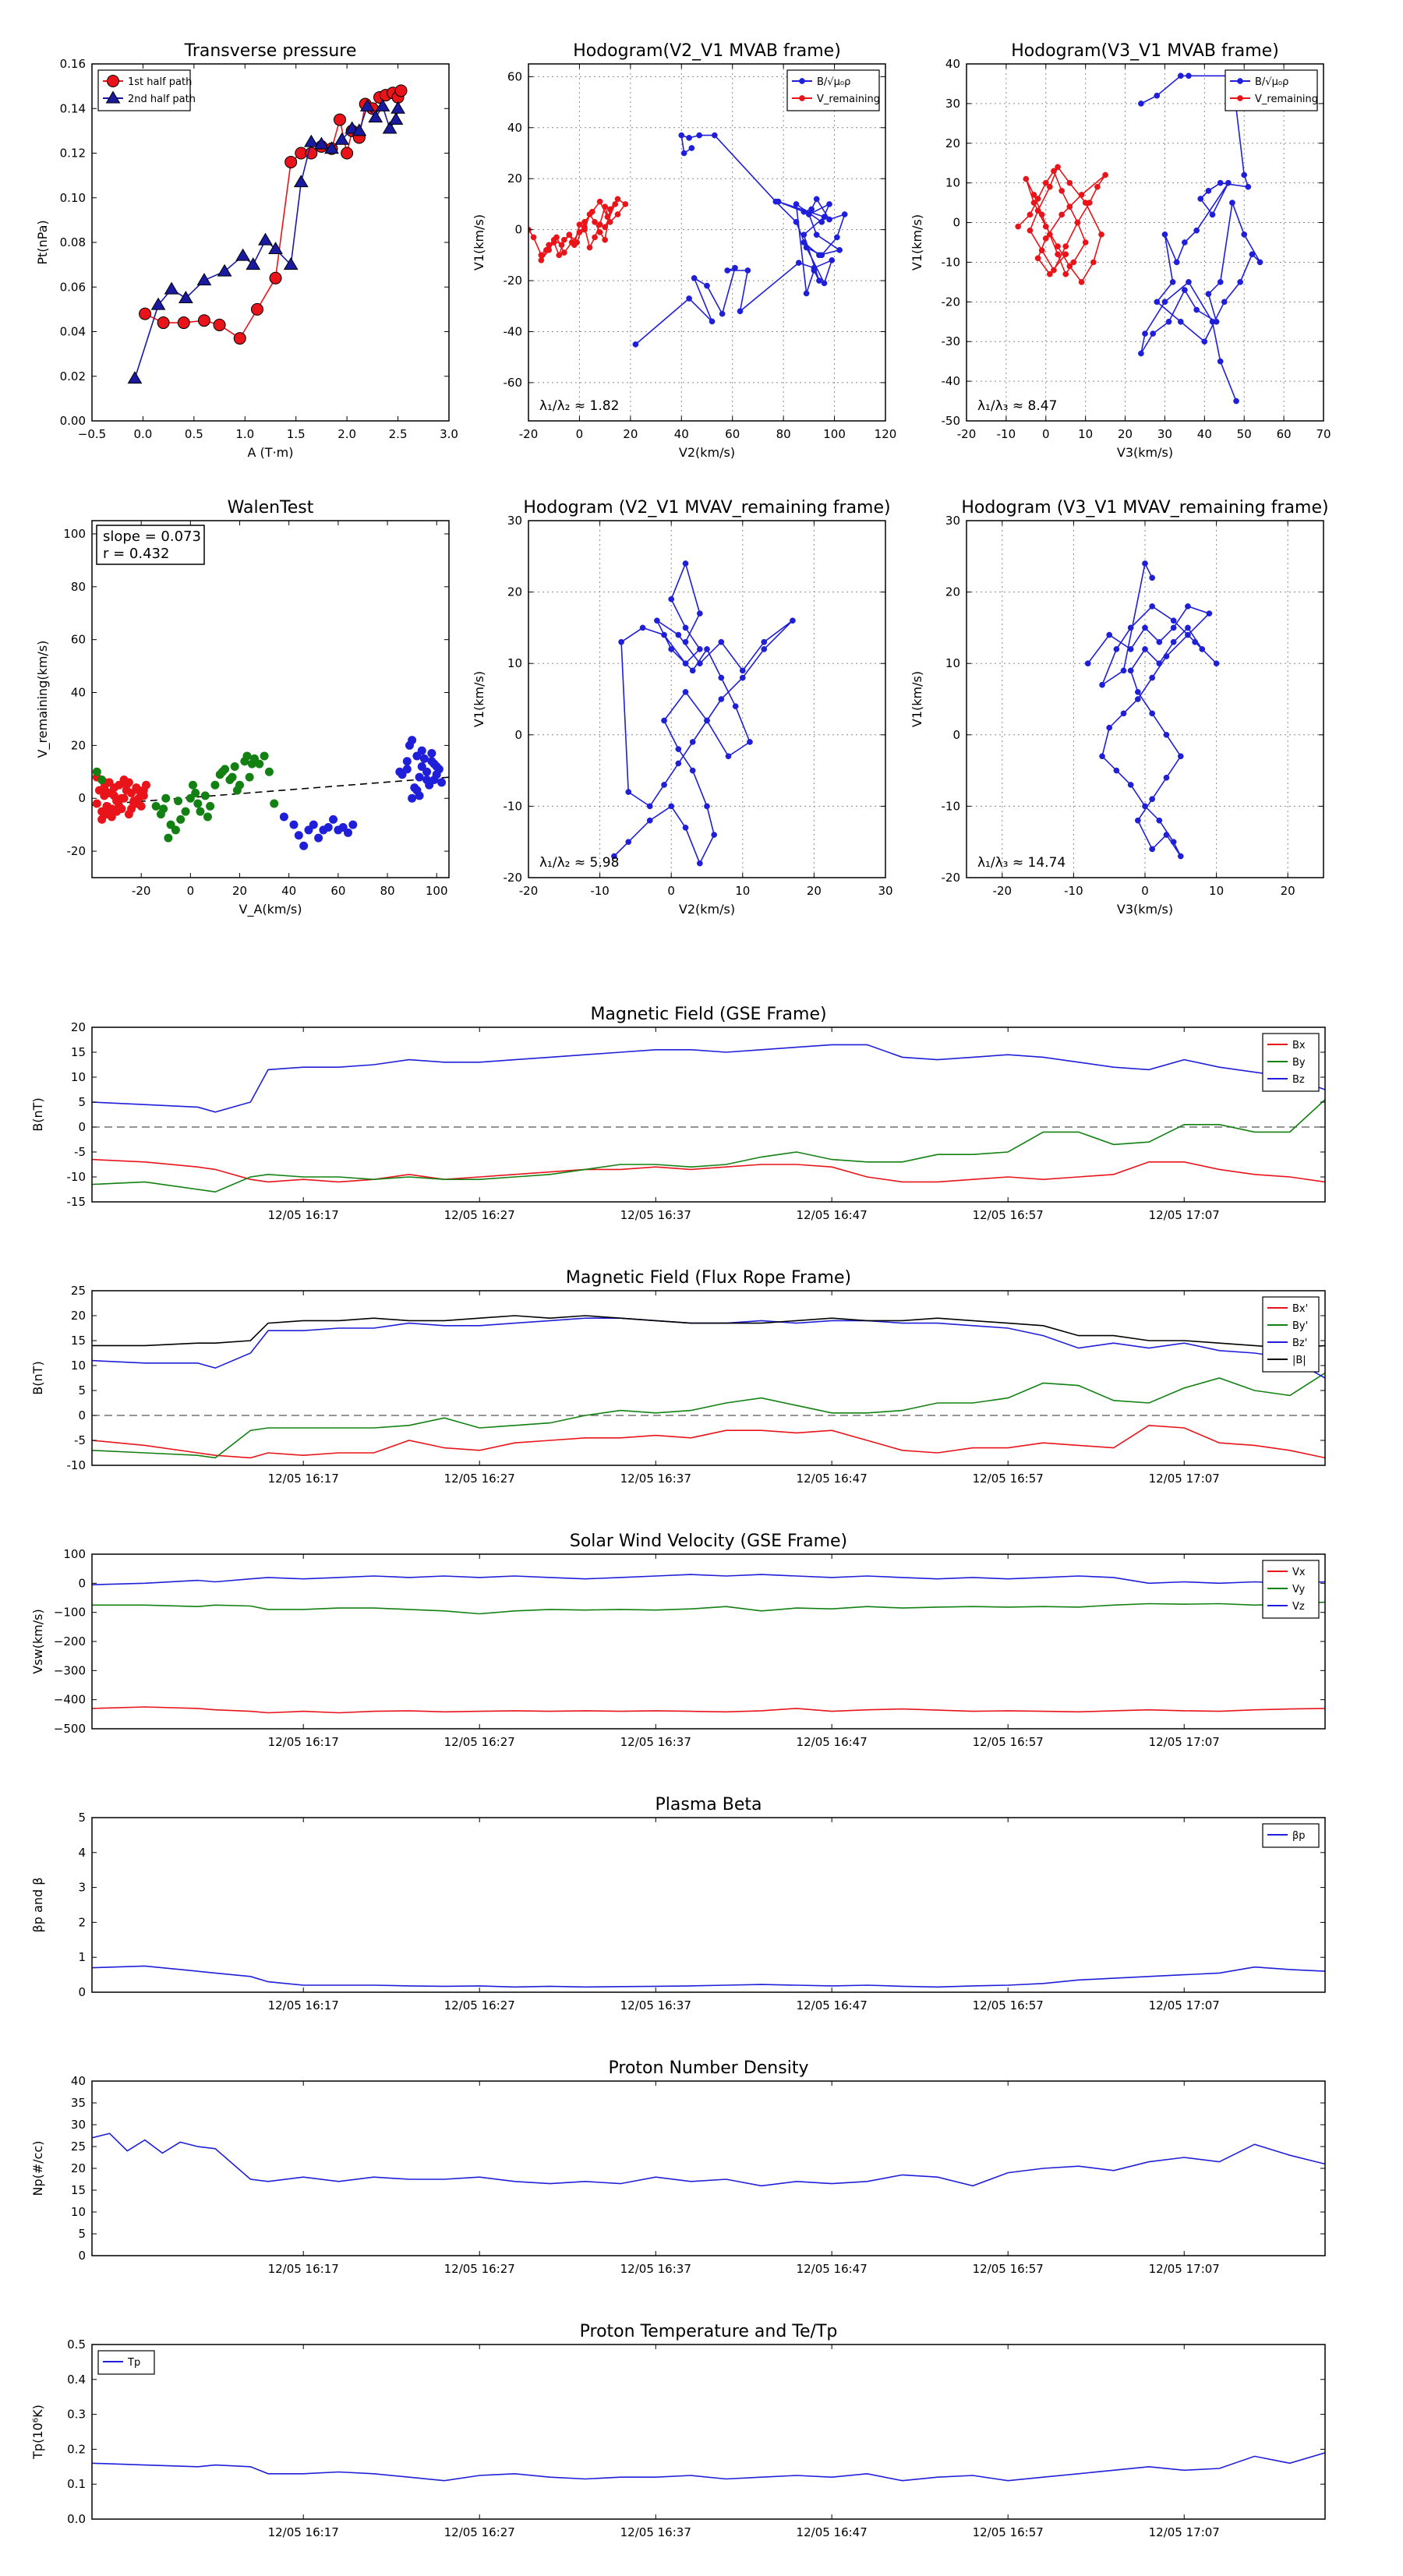  What do you see at coordinates (806, 247) in the screenshot?
I see `series-b--point-35` at bounding box center [806, 247].